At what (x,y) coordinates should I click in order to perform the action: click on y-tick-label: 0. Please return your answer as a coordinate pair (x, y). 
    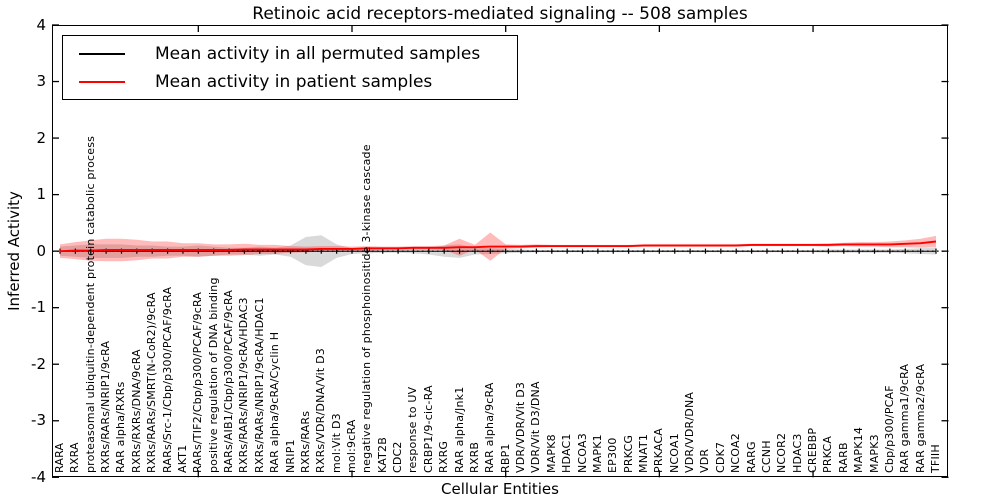
    Looking at the image, I should click on (41, 250).